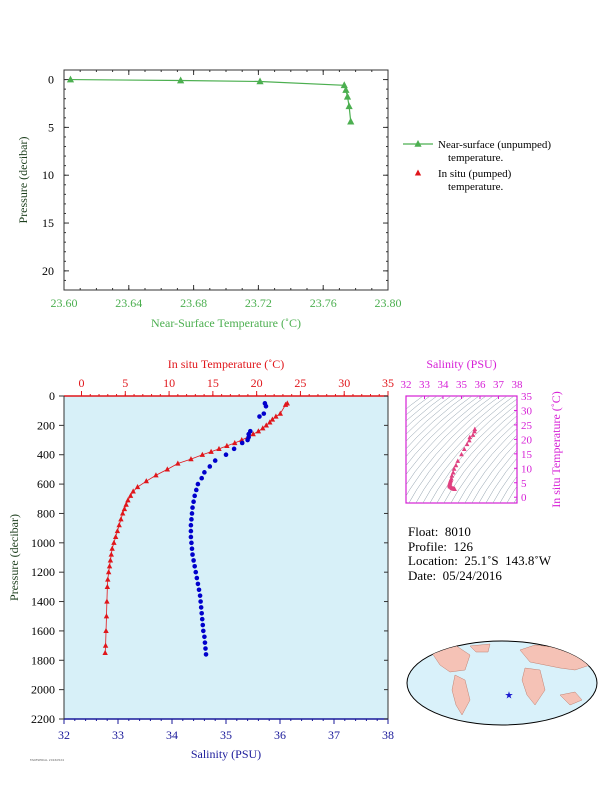 This screenshot has height=792, width=612. Describe the element at coordinates (46, 425) in the screenshot. I see `pressure-tick-label: 200` at that location.